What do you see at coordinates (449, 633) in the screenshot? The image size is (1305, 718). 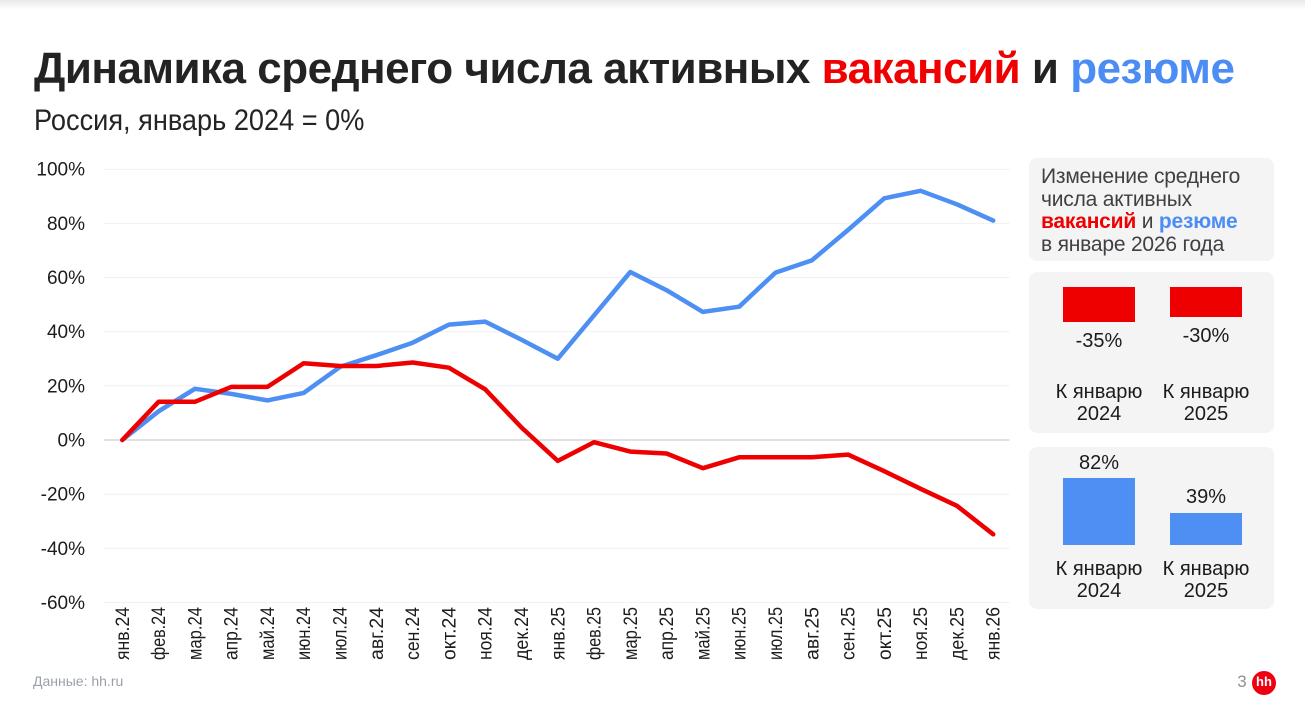 I see `svg-text: окт.24` at bounding box center [449, 633].